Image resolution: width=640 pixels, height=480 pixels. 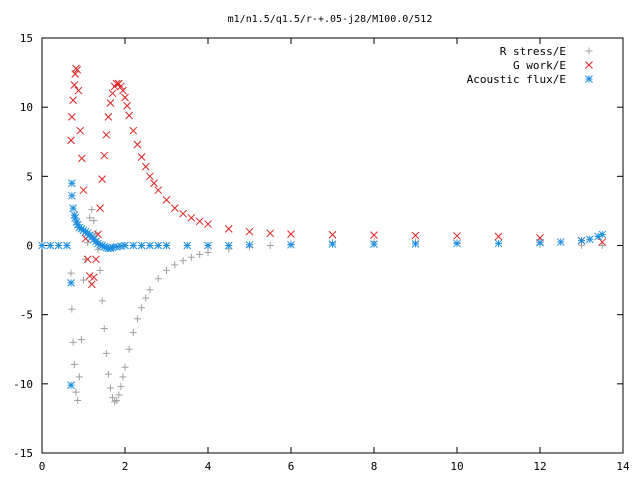 What do you see at coordinates (29, 176) in the screenshot?
I see `y-tick-label: 5` at bounding box center [29, 176].